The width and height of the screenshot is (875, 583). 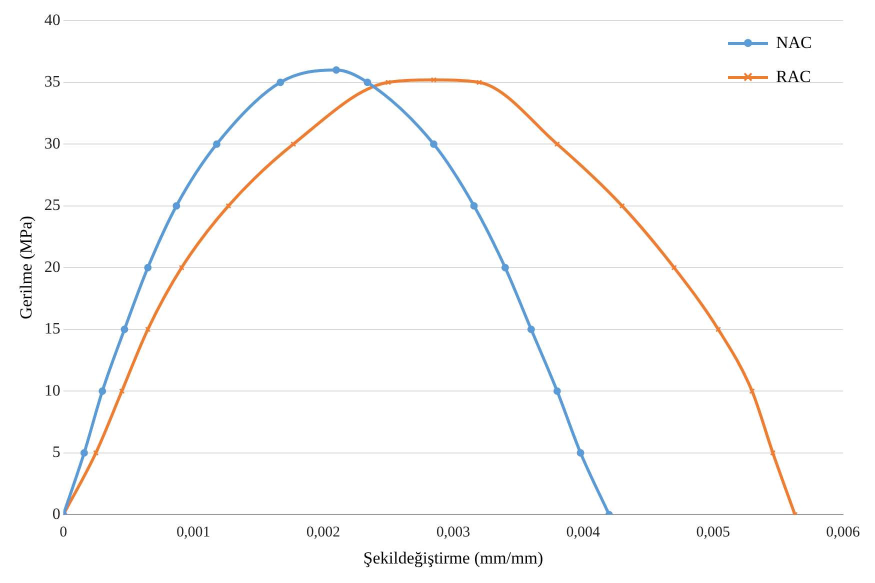 I want to click on x-axis-title: Şekildeğiştirme (mm/mm), so click(x=453, y=558).